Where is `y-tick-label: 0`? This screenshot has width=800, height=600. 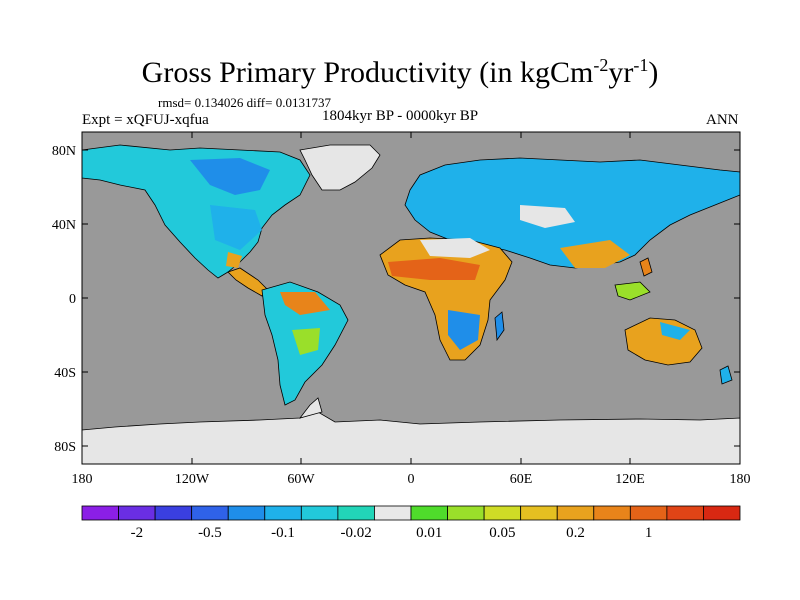
y-tick-label: 0 is located at coordinates (72, 299).